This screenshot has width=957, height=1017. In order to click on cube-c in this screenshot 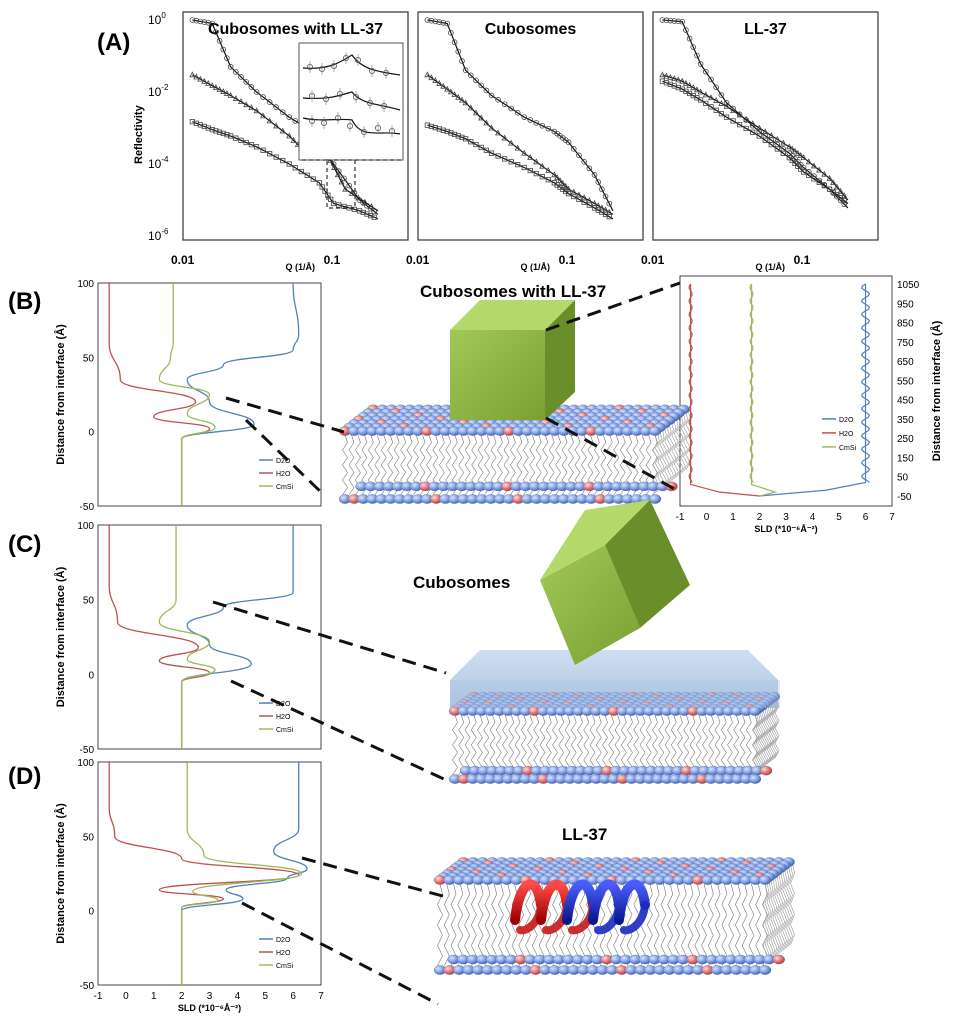, I will do `click(615, 582)`.